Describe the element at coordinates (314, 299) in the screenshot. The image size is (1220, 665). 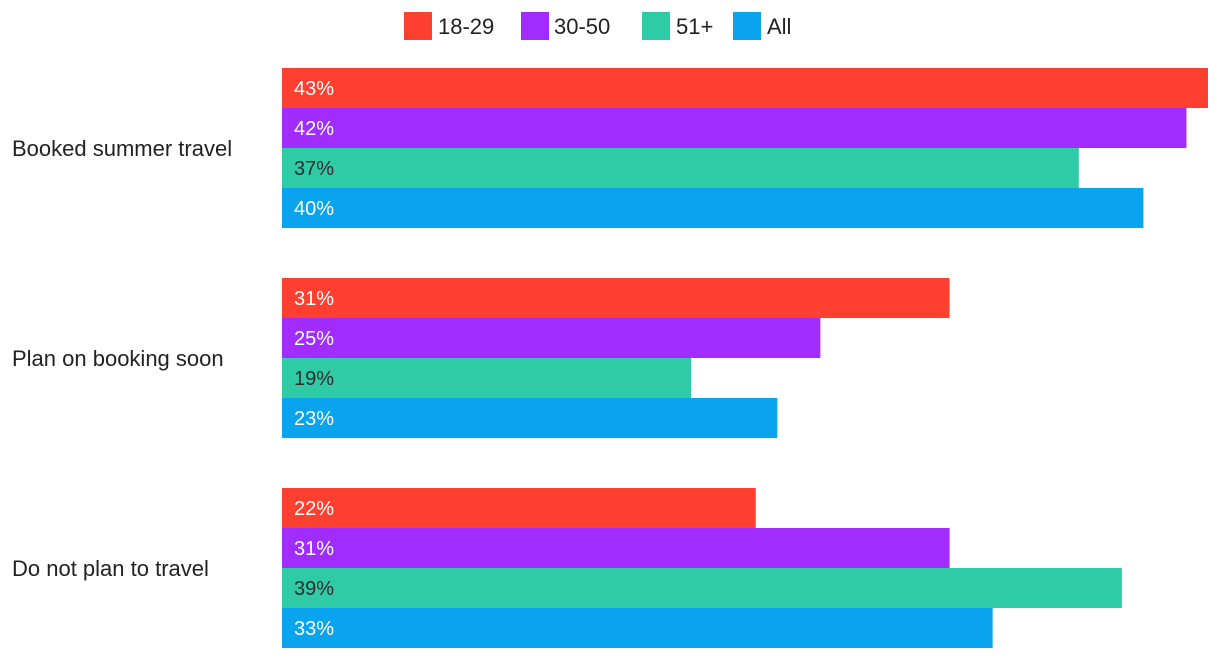
I see `bar-label-plan-on-booking-soon-18-29: 31%` at that location.